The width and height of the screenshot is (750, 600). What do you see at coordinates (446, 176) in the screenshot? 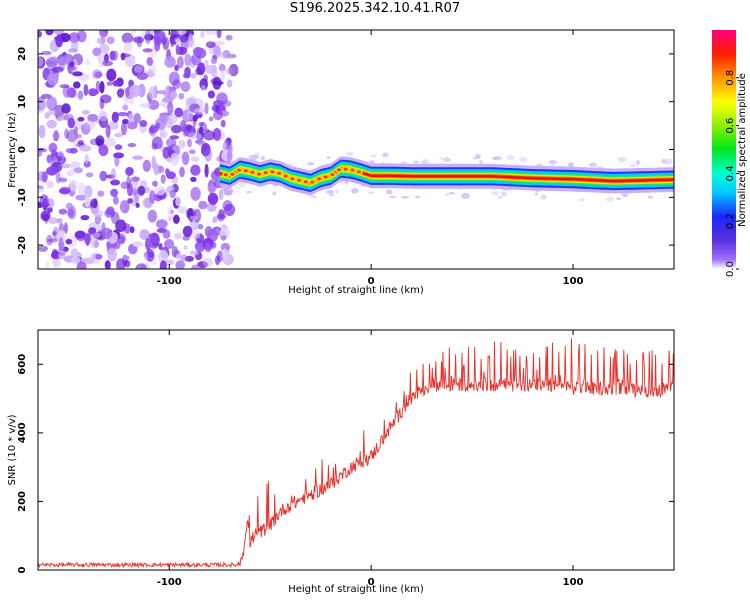
I see `ridge-trace` at bounding box center [446, 176].